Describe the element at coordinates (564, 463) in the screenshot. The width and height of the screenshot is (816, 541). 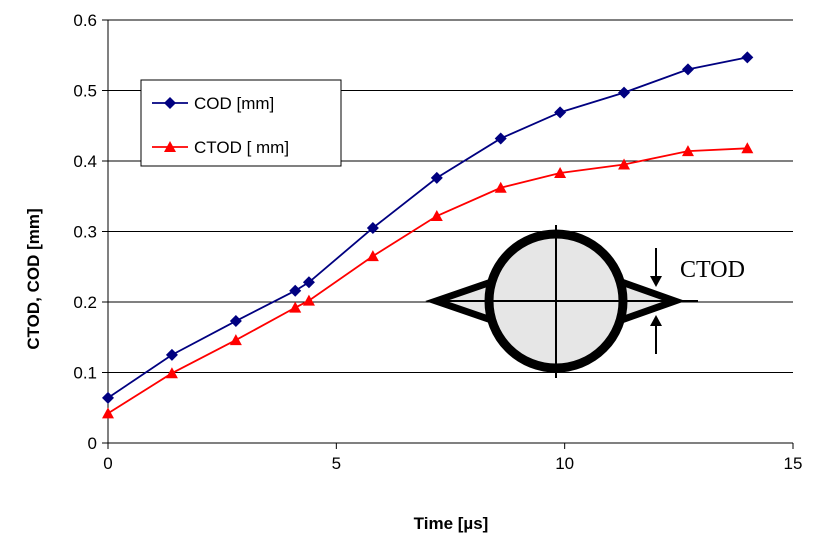
I see `x-tick-label: 10` at that location.